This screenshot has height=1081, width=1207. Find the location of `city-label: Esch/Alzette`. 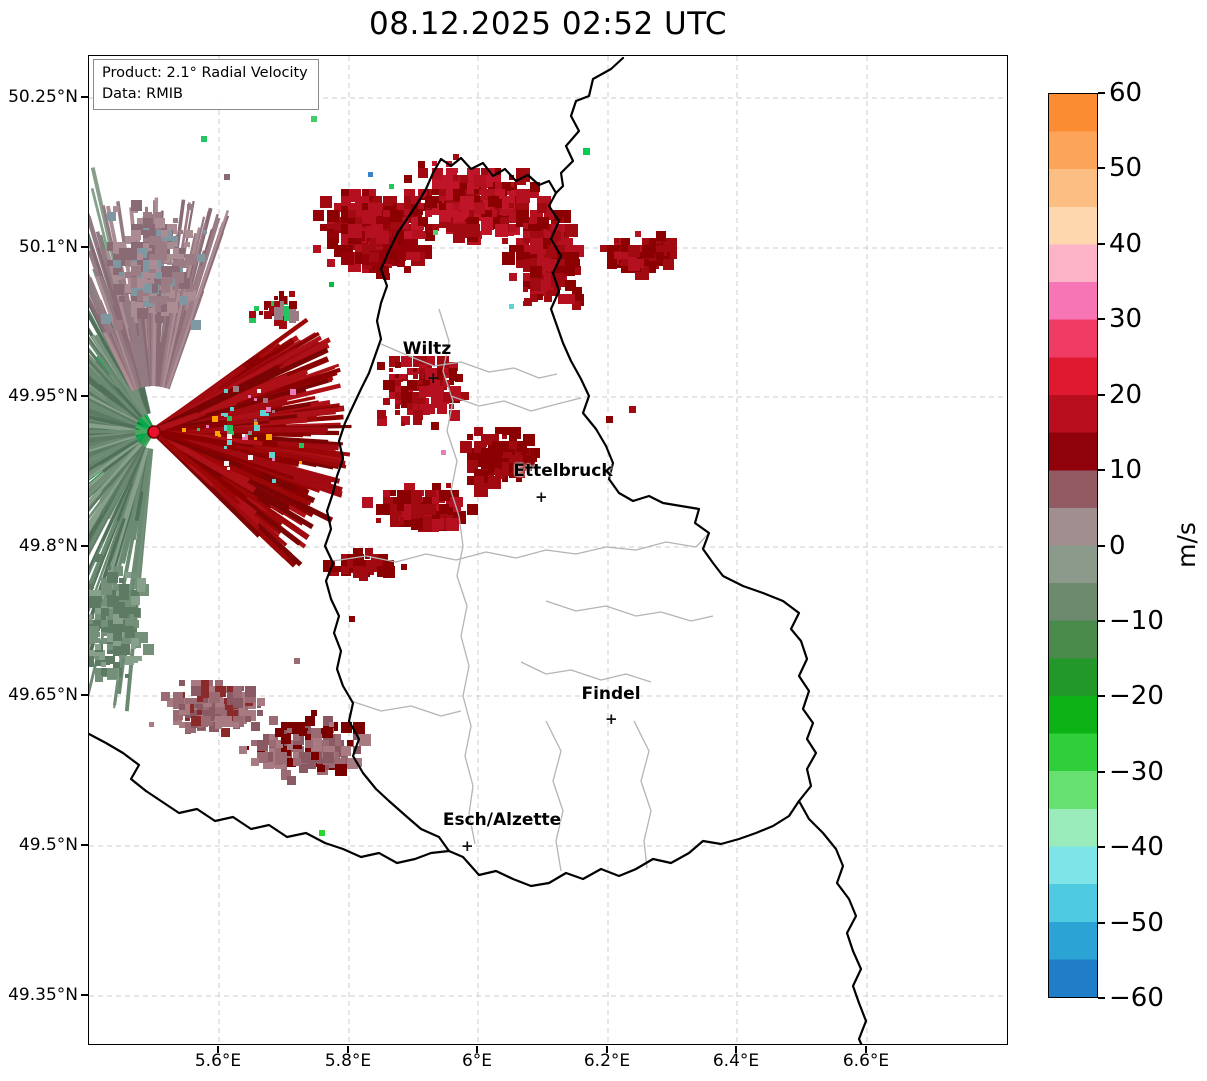

city-label: Esch/Alzette is located at coordinates (502, 820).